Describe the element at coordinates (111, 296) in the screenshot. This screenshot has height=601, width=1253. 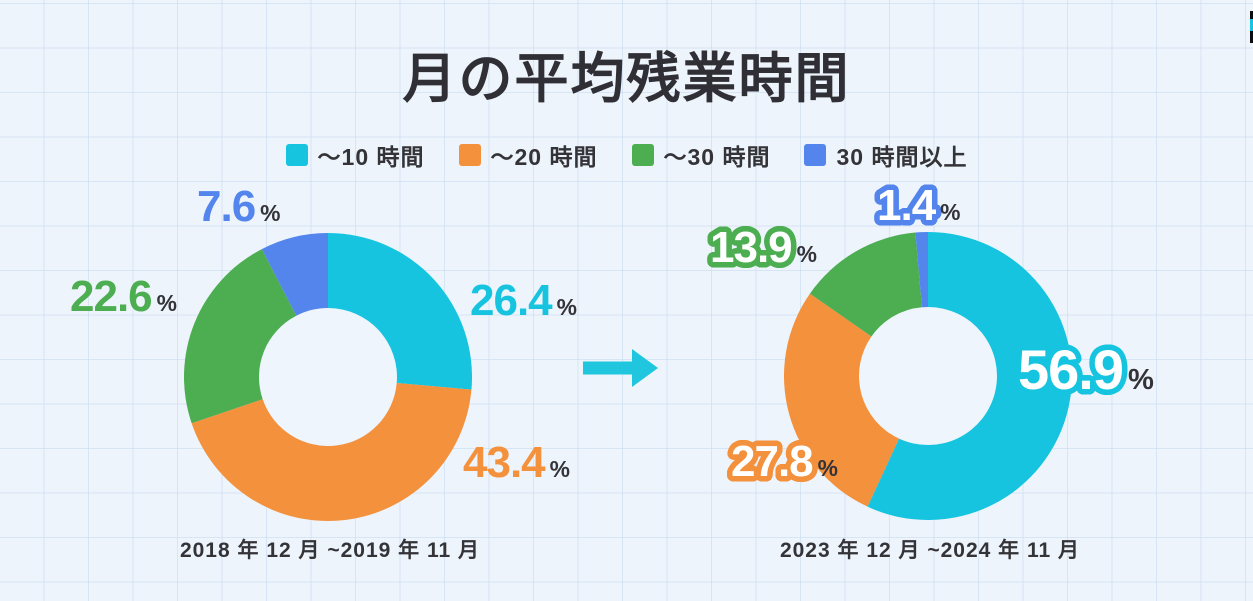
I see `slice-value: 22.6` at that location.